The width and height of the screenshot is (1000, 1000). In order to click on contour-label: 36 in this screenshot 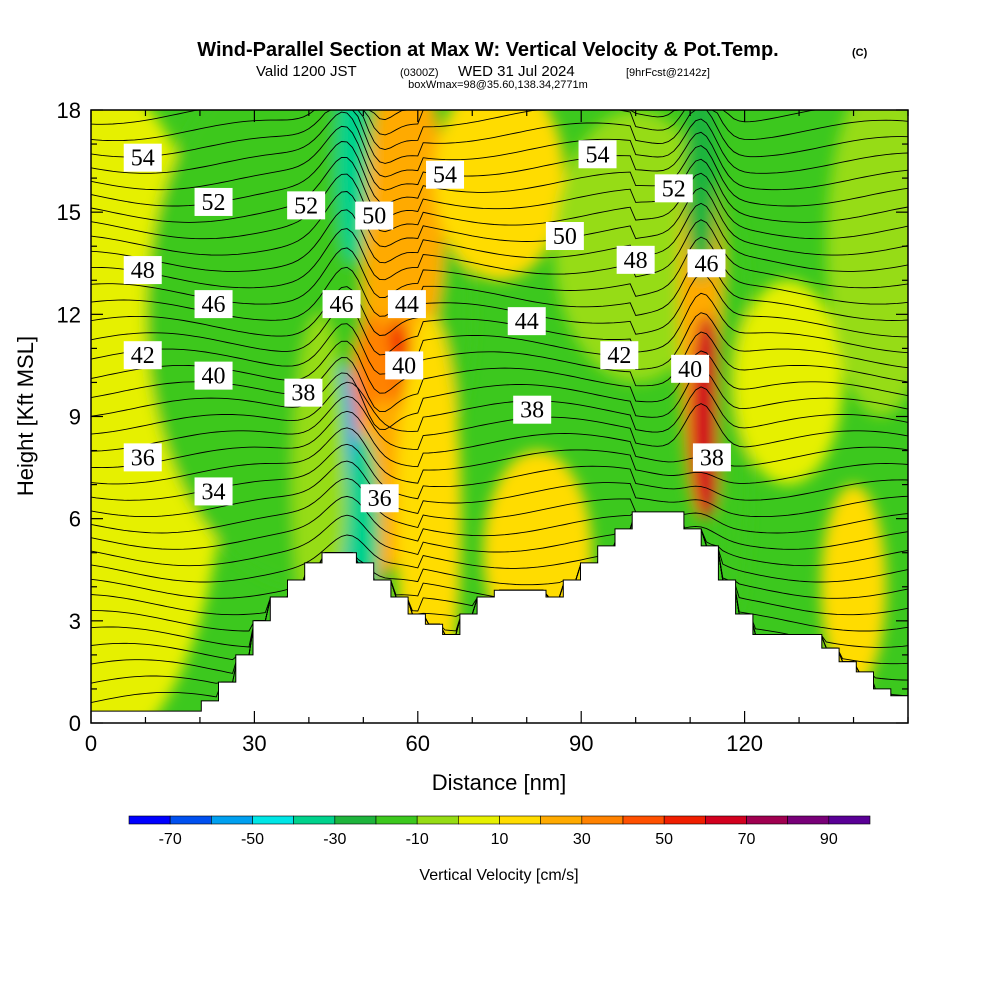, I will do `click(380, 499)`.